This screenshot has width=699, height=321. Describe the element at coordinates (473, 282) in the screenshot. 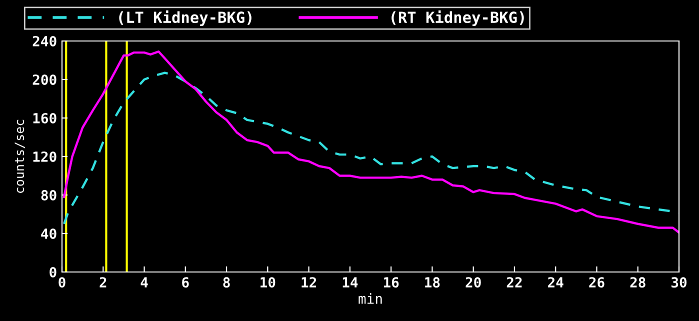

I see `x-tick-label: 20` at that location.